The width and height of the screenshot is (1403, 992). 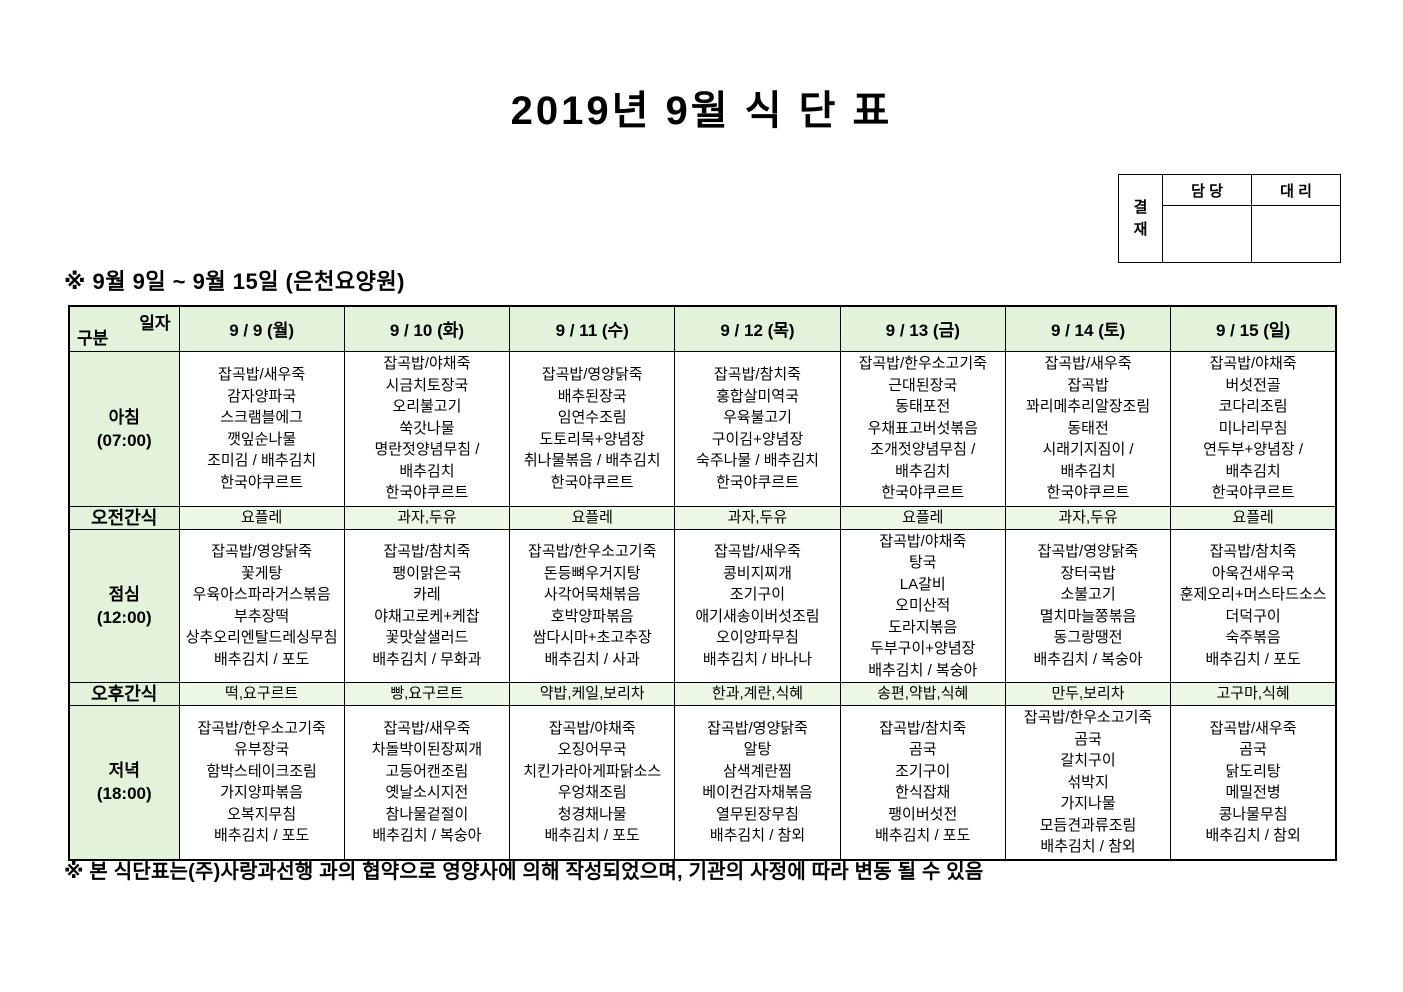 I want to click on menu-item: 취나물볶음 / 배추김치, so click(x=592, y=460).